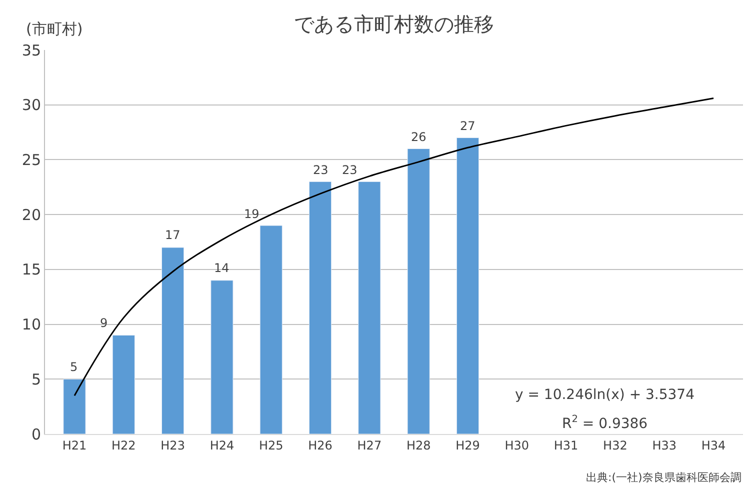 Image resolution: width=753 pixels, height=504 pixels. I want to click on data-label: 26, so click(418, 137).